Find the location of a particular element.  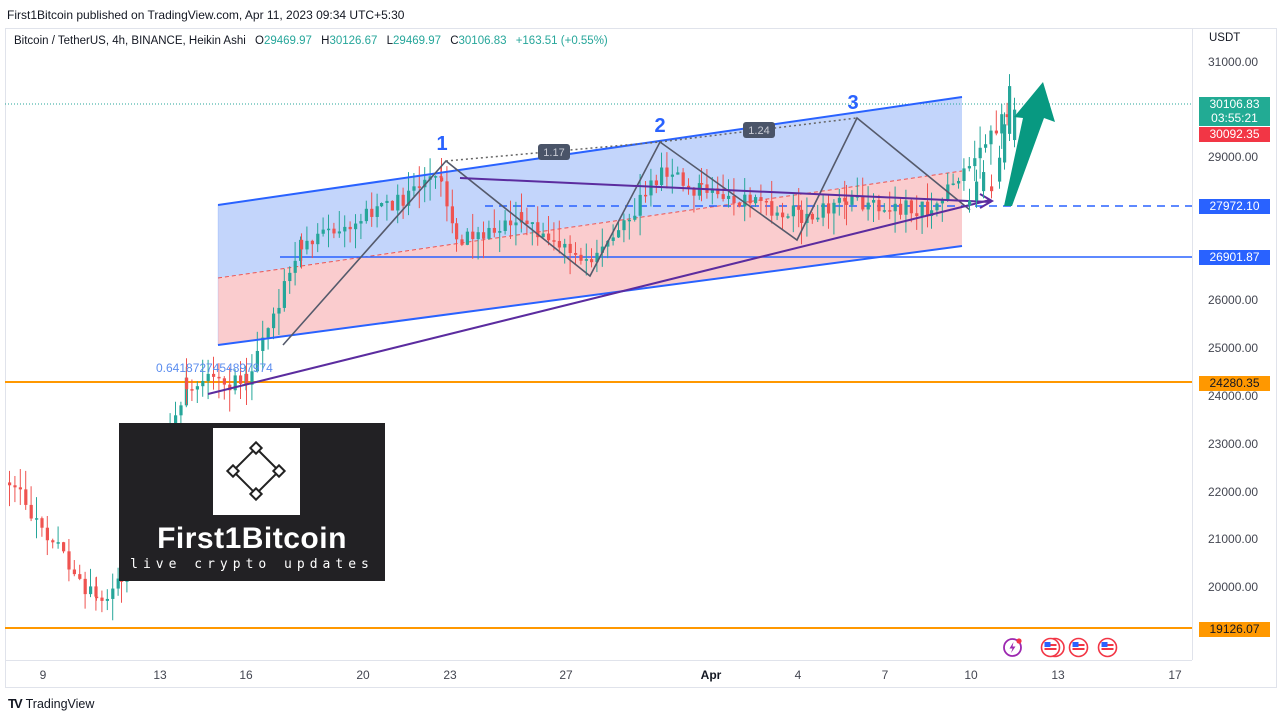

channel-lower-line is located at coordinates (590, 295).